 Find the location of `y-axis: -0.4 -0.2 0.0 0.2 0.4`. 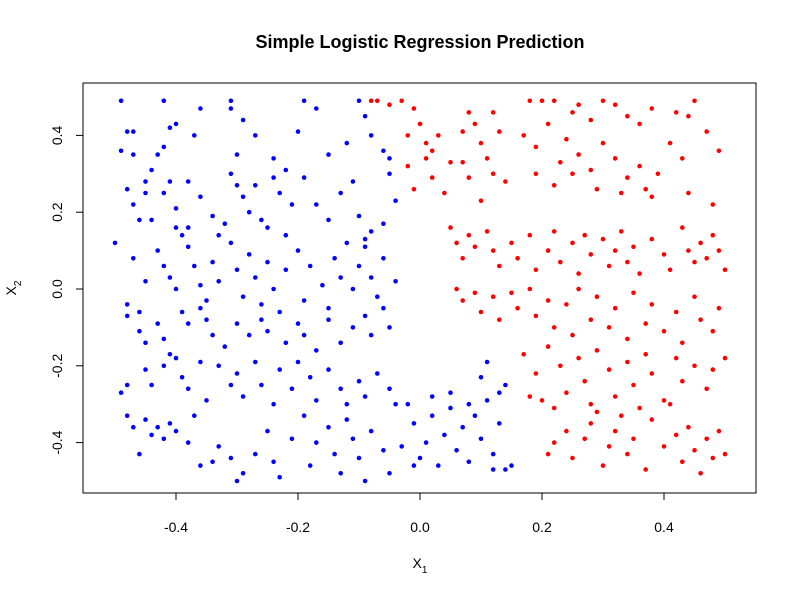

y-axis: -0.4 -0.2 0.0 0.2 0.4 is located at coordinates (66, 290).